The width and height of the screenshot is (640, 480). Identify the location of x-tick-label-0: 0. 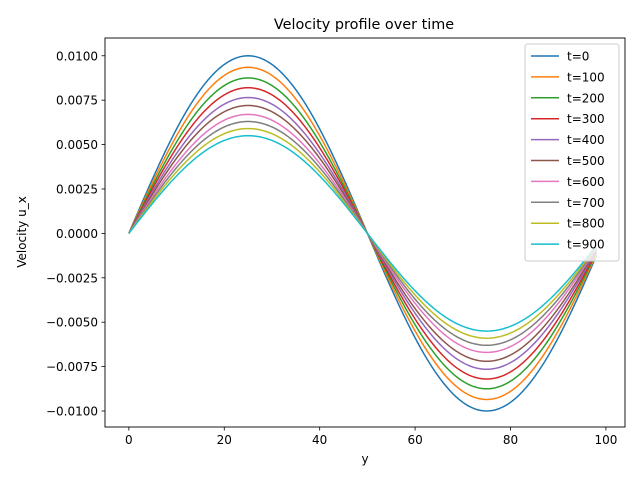
(129, 440).